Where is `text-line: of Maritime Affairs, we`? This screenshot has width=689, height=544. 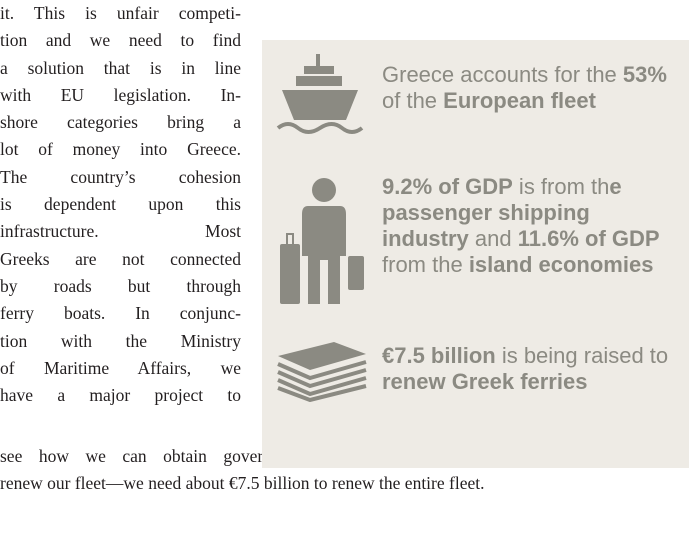
text-line: of Maritime Affairs, we is located at coordinates (120, 367).